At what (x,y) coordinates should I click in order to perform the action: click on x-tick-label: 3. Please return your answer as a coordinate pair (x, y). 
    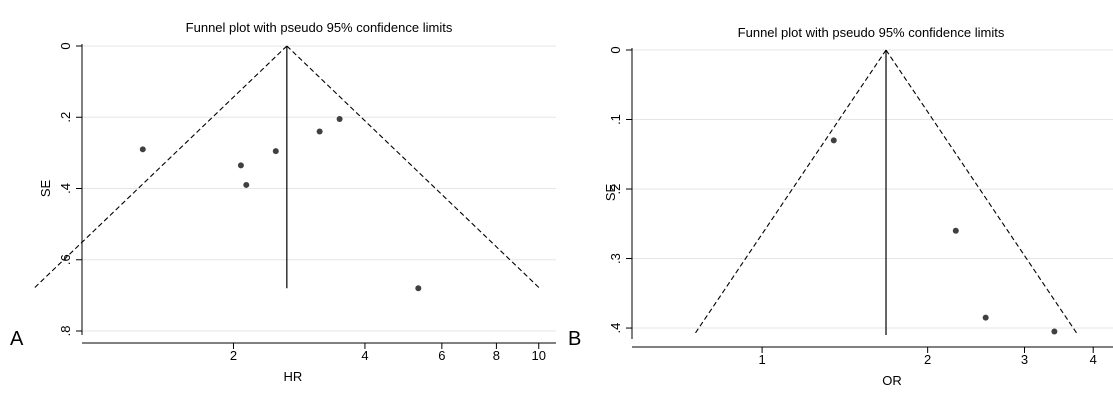
    Looking at the image, I should click on (1024, 359).